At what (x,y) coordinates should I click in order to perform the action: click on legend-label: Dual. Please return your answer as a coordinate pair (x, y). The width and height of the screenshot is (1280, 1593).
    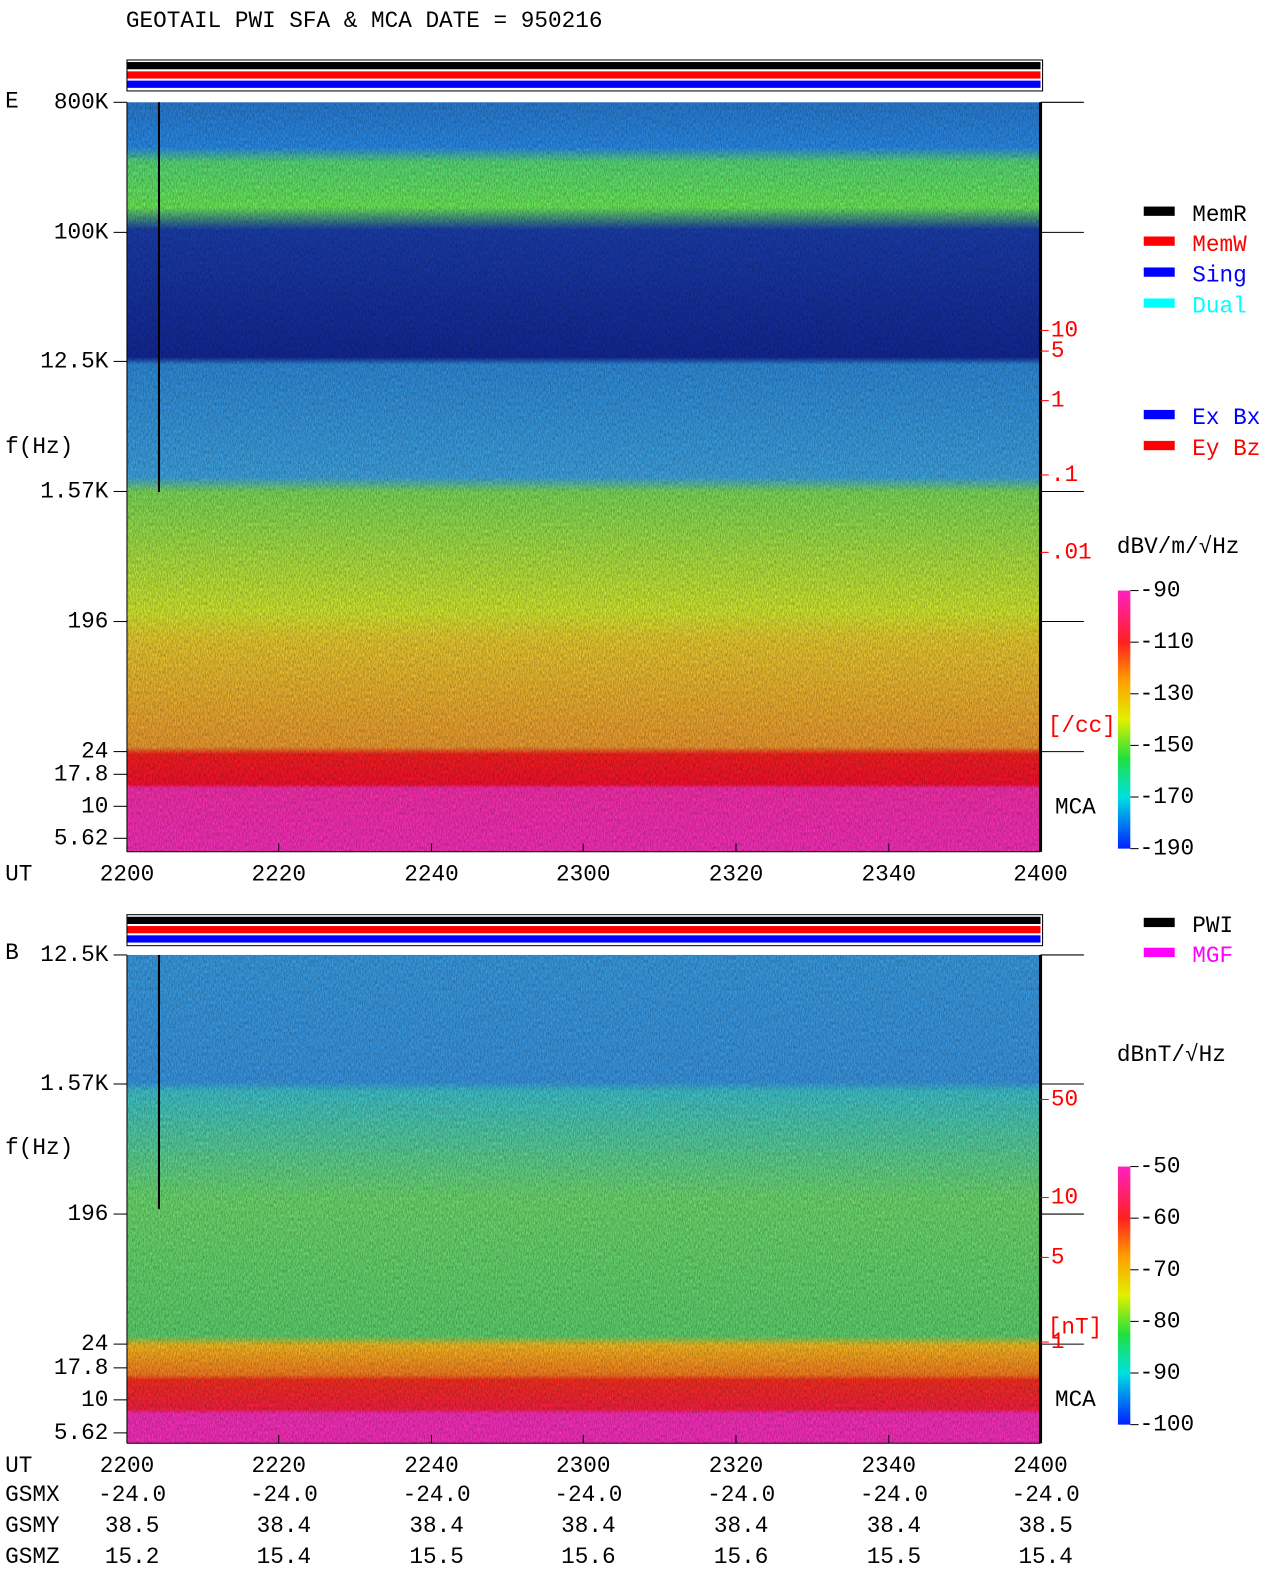
    Looking at the image, I should click on (1219, 307).